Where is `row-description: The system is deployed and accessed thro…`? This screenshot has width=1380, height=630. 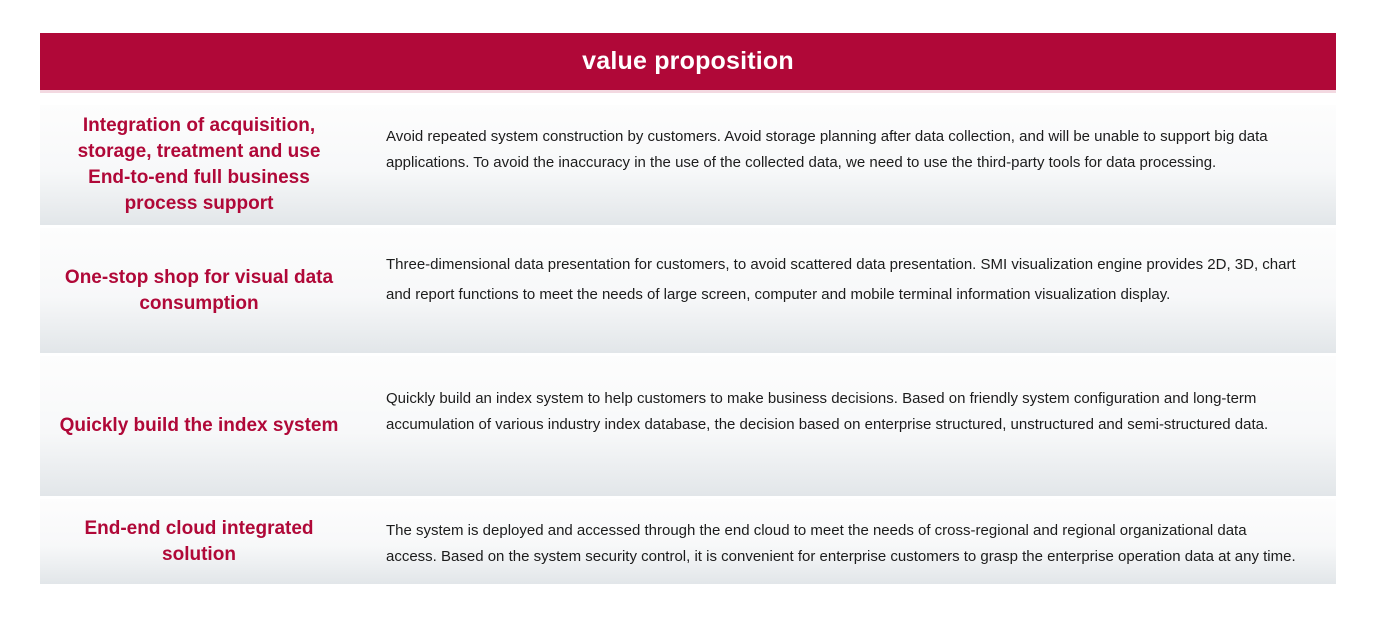
row-description: The system is deployed and accessed thro… is located at coordinates (841, 543).